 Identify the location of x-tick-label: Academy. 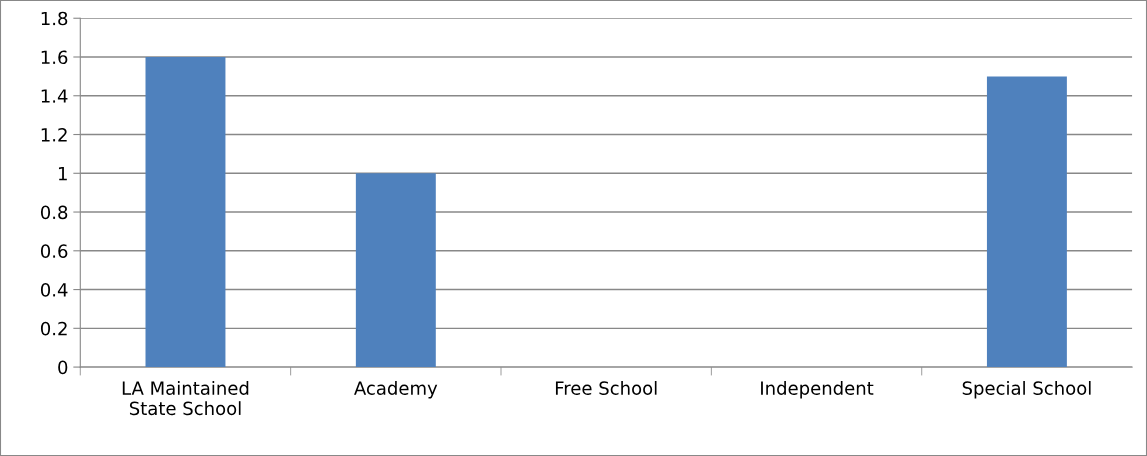
(396, 389).